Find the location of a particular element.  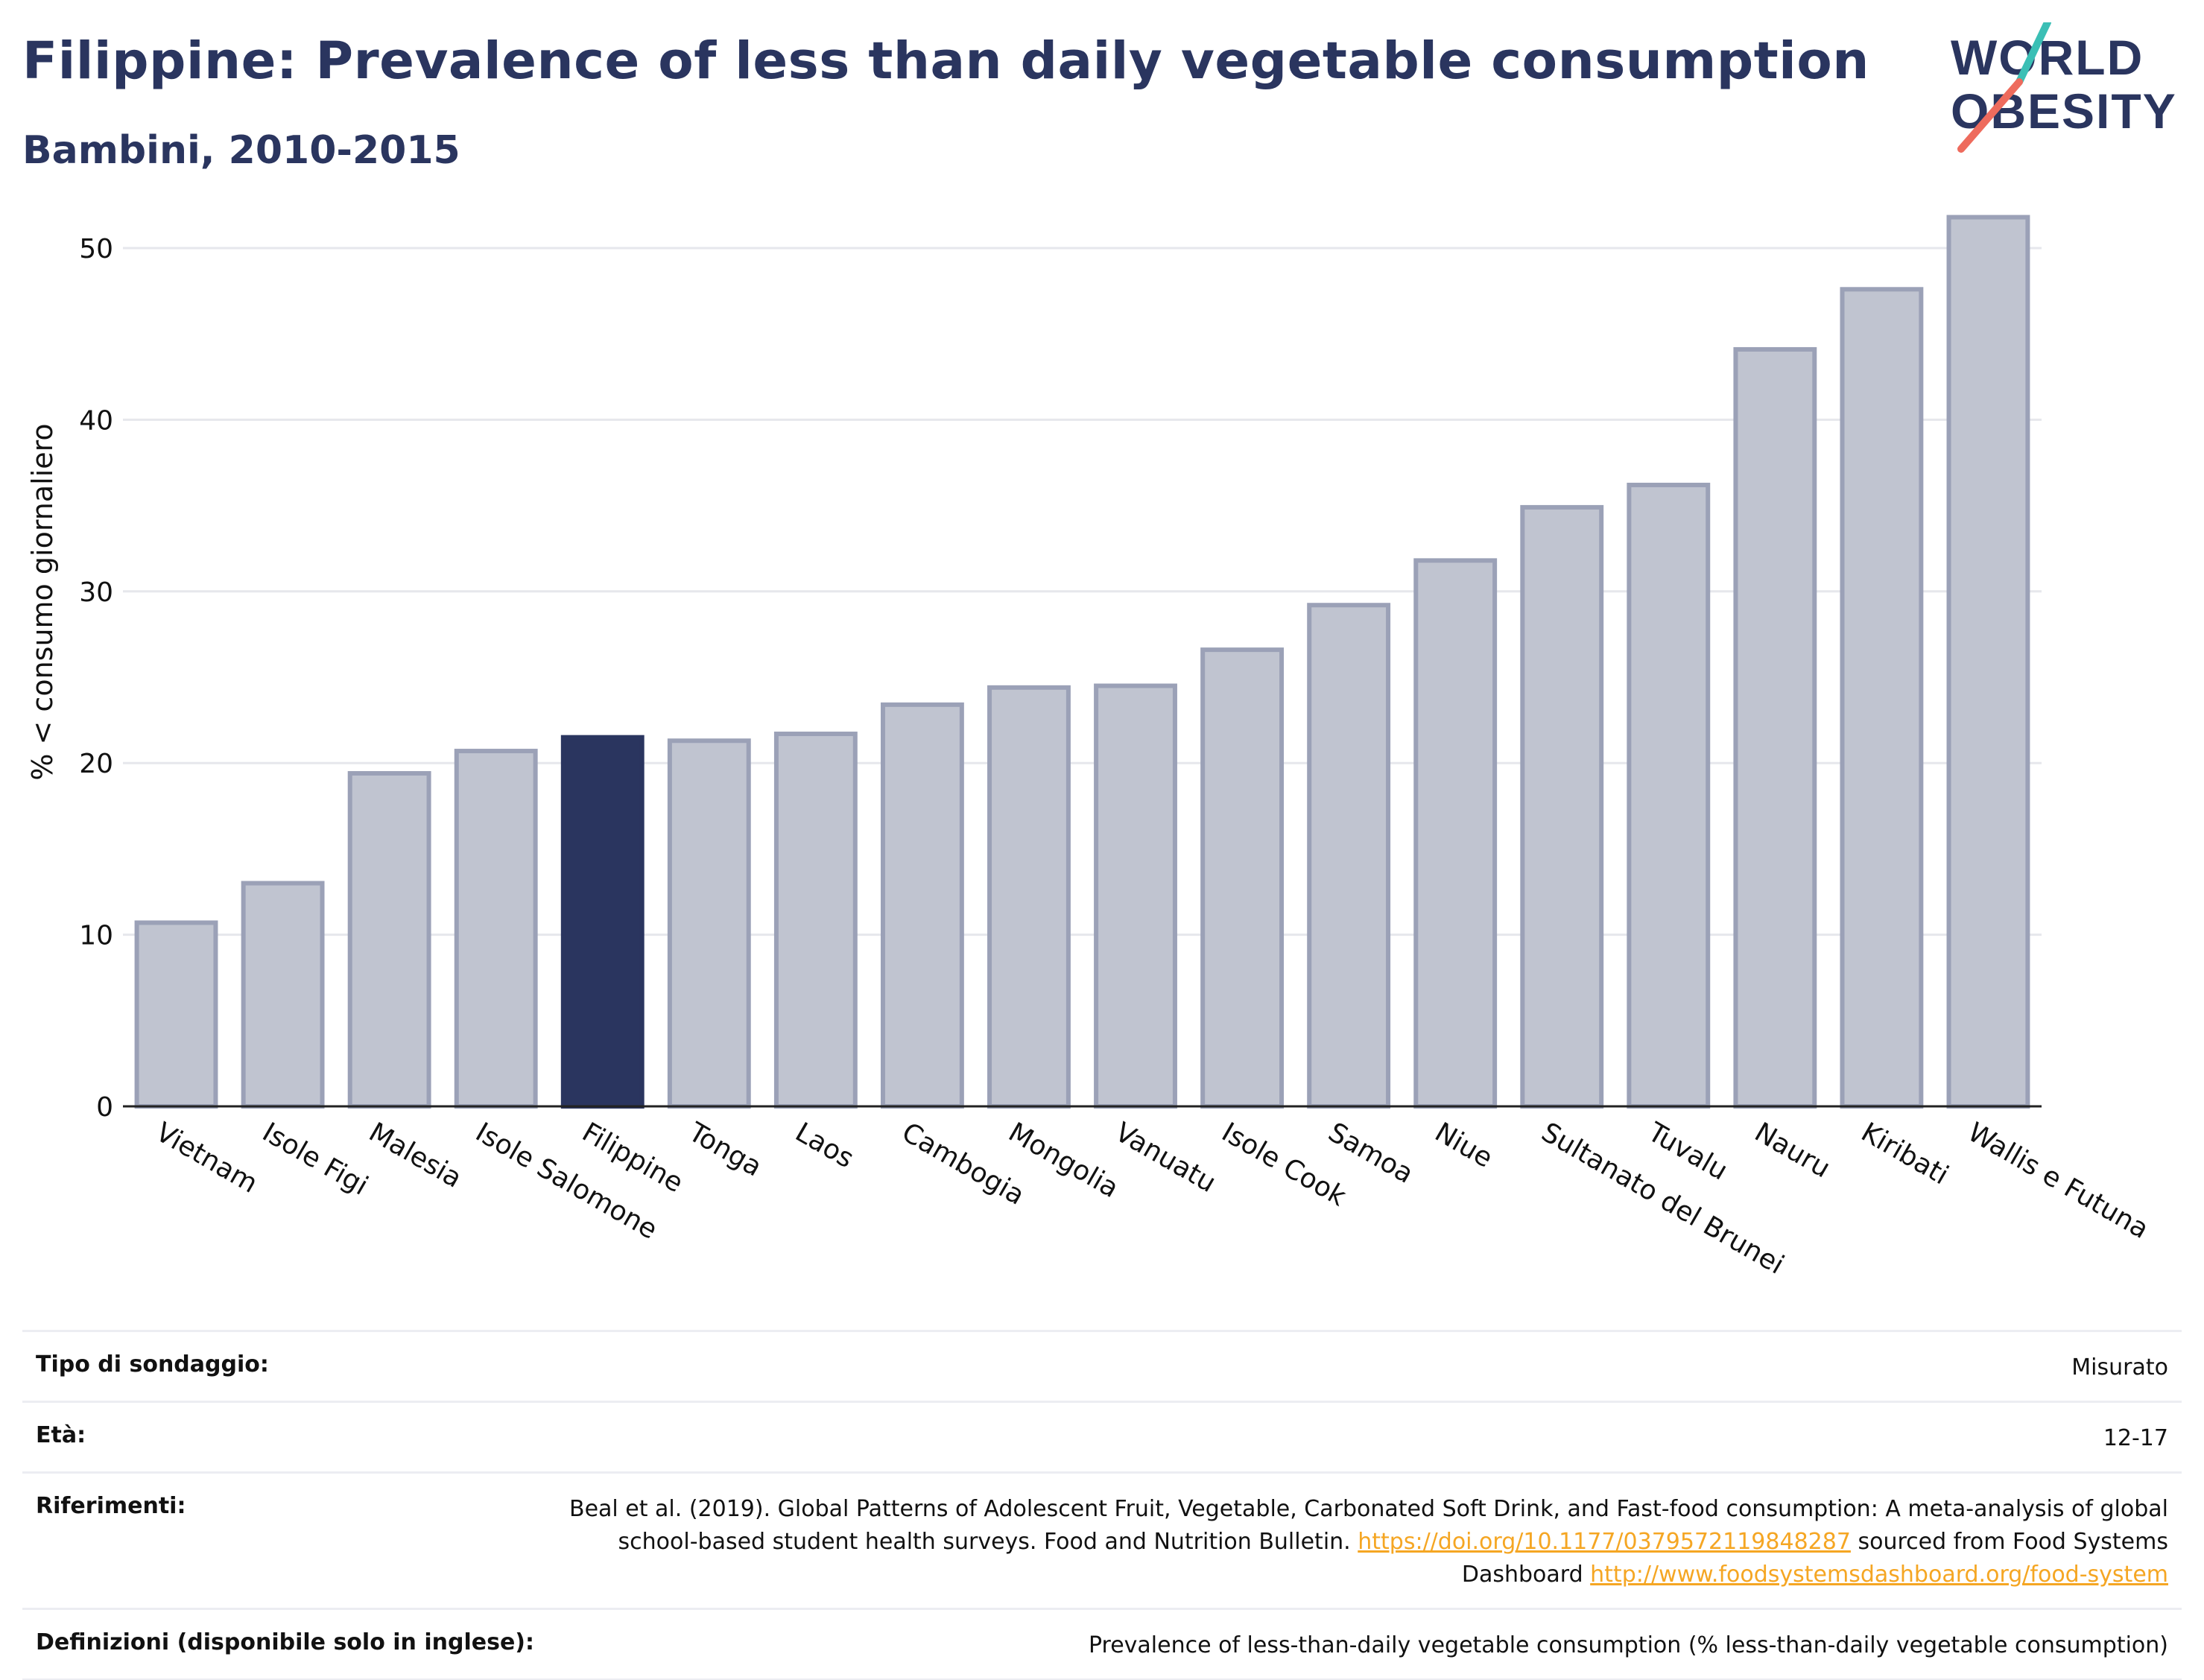

bar-tonga is located at coordinates (709, 923).